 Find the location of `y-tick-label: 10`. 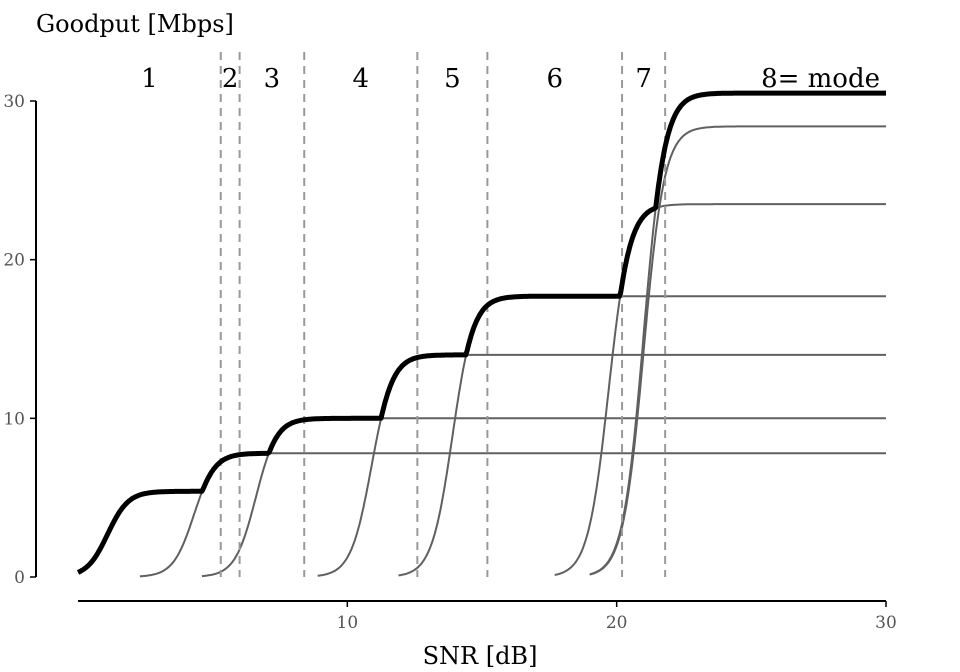

y-tick-label: 10 is located at coordinates (14, 419).